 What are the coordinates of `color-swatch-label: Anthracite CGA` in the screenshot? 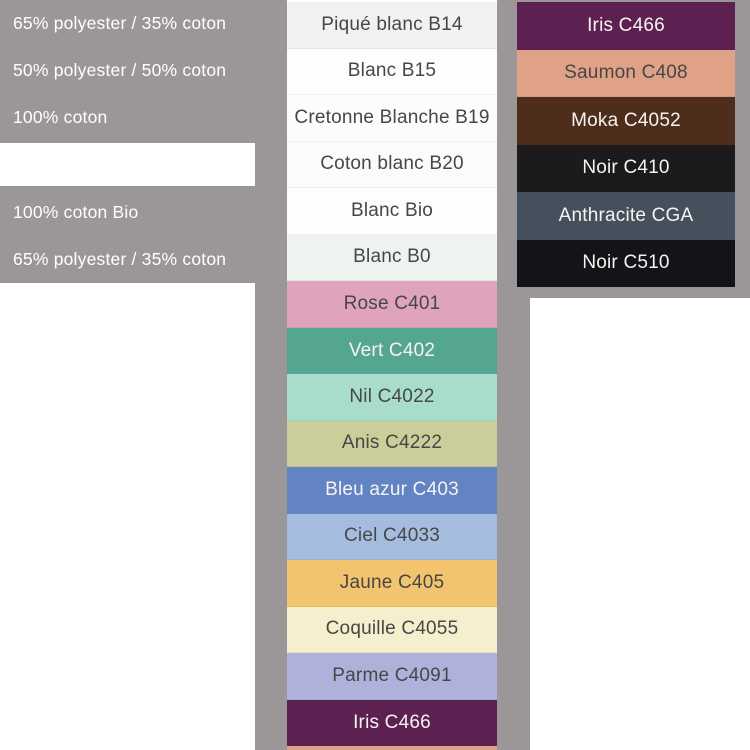 It's located at (626, 215).